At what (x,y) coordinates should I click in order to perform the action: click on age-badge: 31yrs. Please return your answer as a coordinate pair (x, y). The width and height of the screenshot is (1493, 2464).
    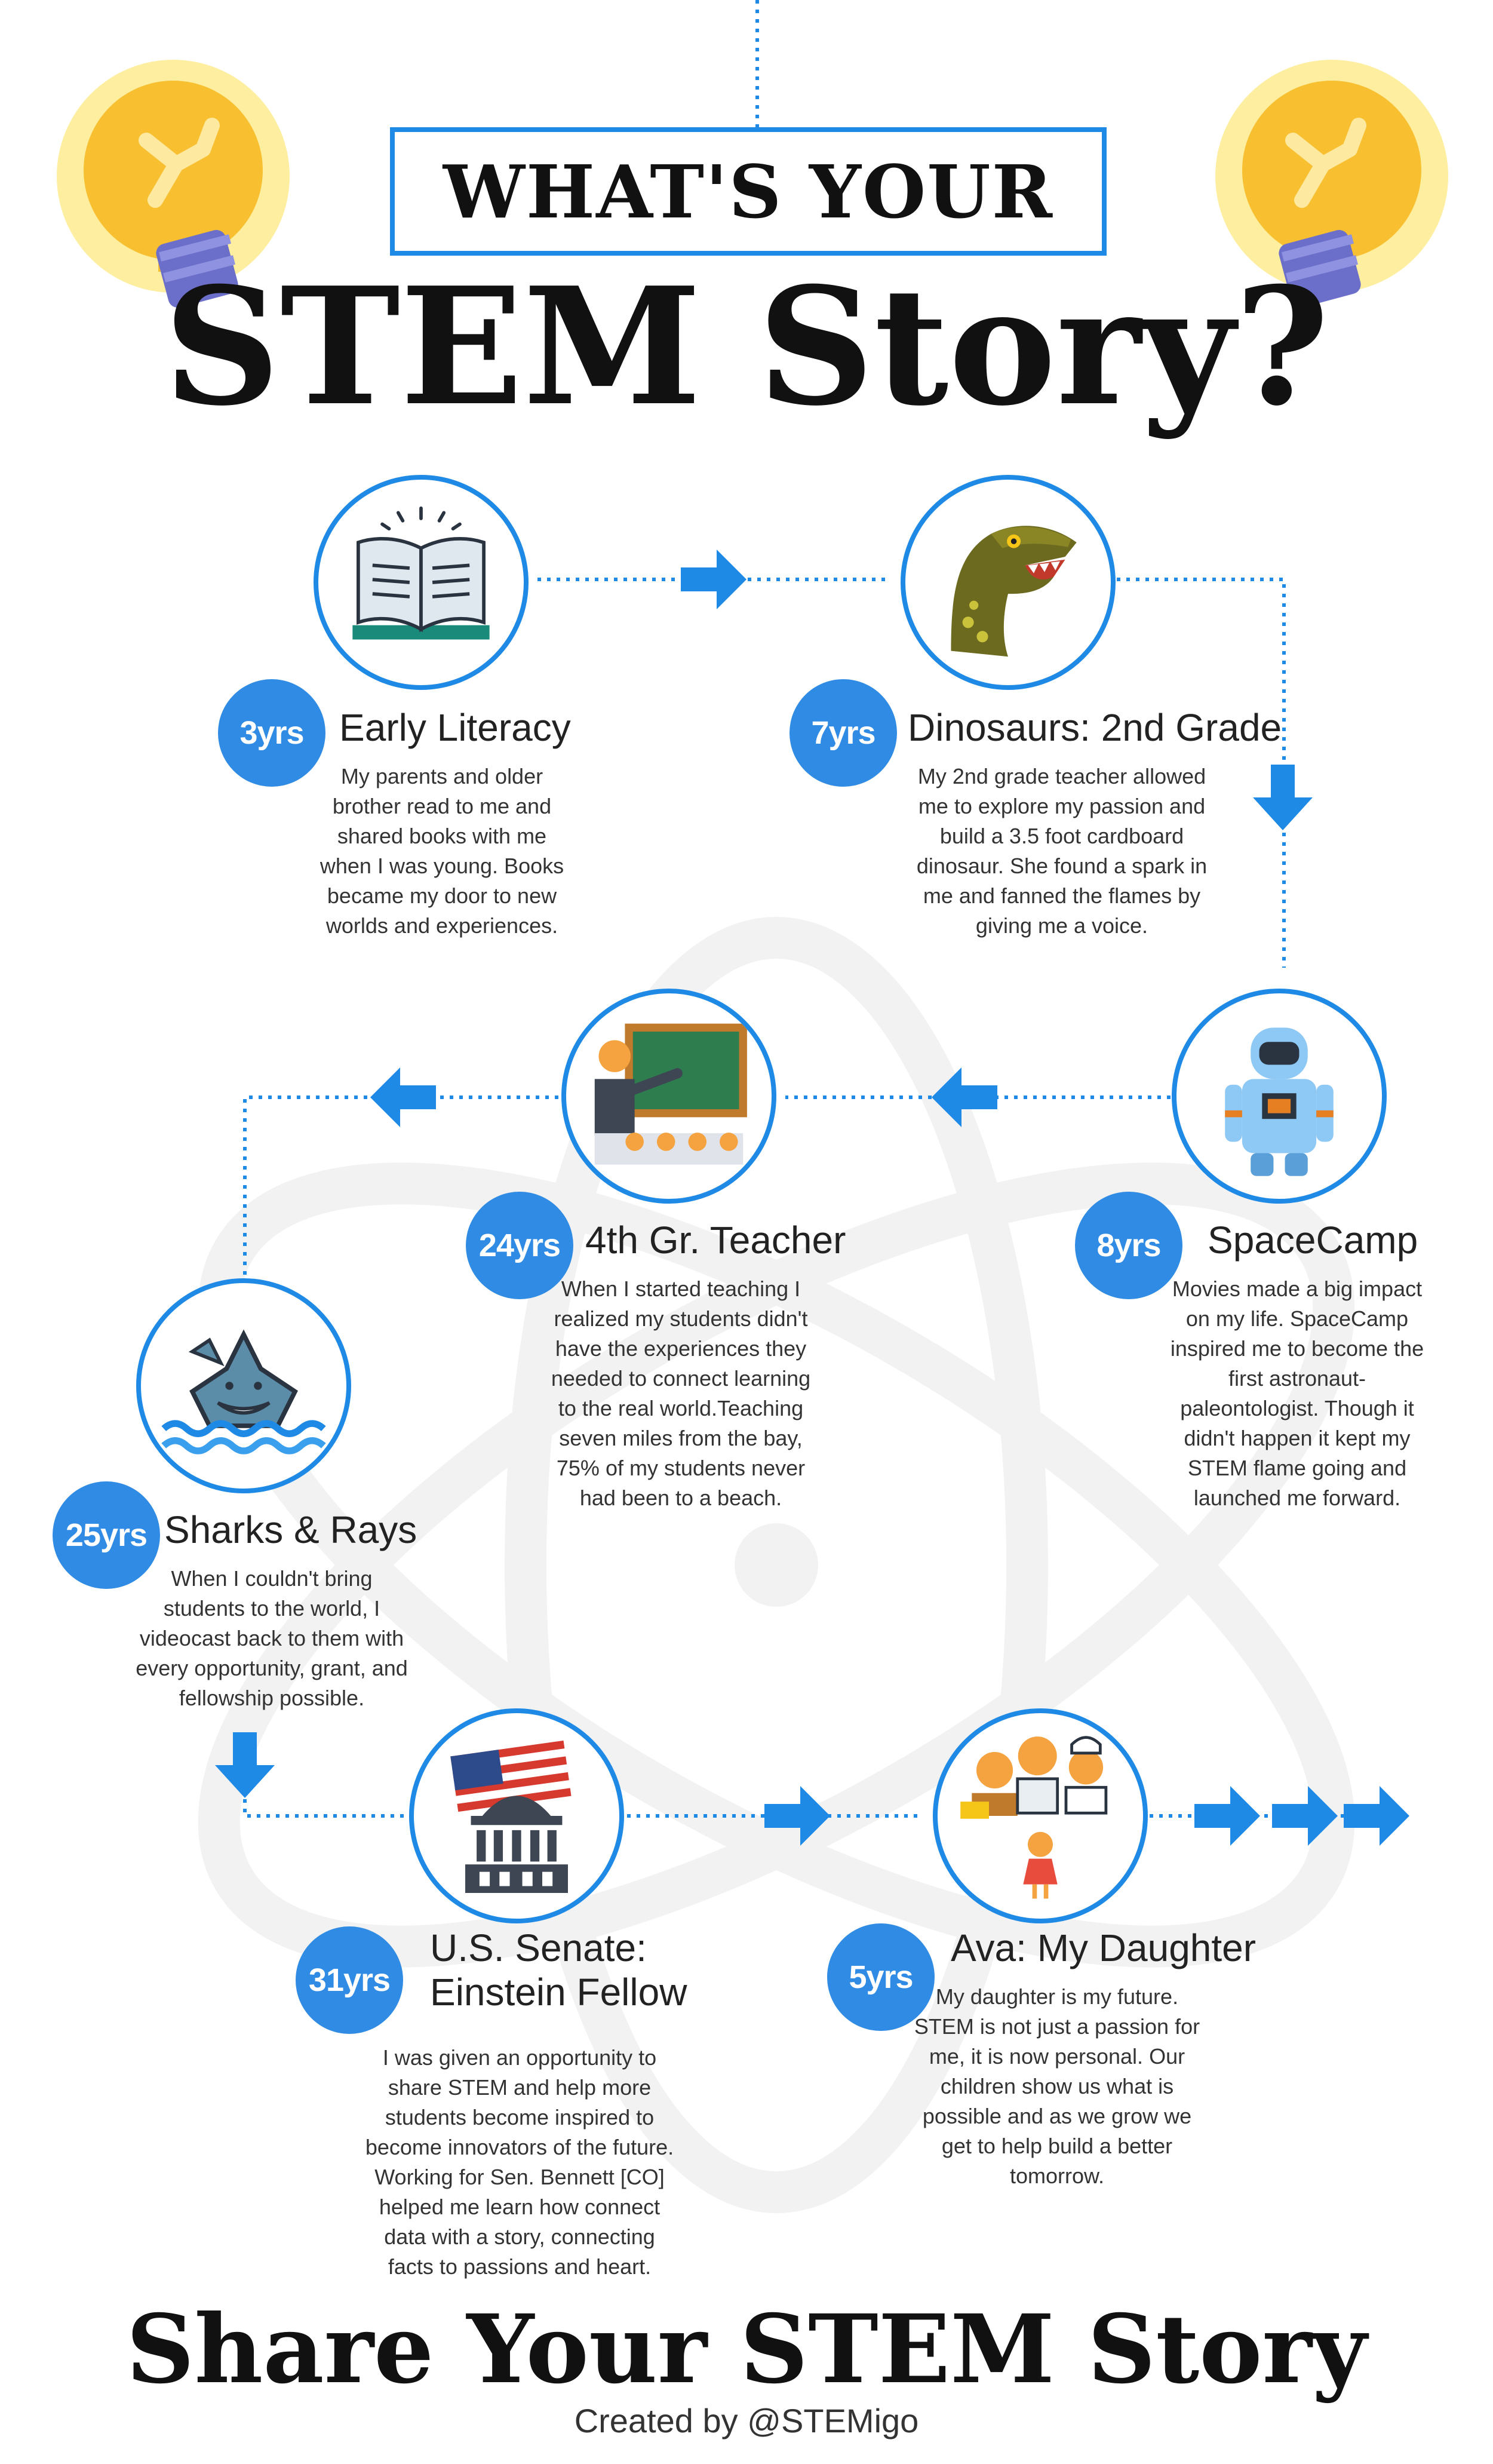
    Looking at the image, I should click on (349, 1980).